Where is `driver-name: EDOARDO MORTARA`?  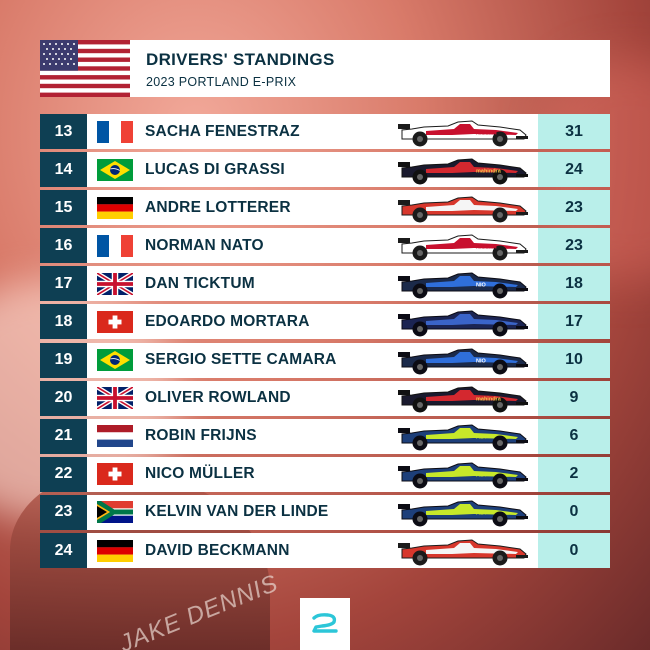 driver-name: EDOARDO MORTARA is located at coordinates (227, 321).